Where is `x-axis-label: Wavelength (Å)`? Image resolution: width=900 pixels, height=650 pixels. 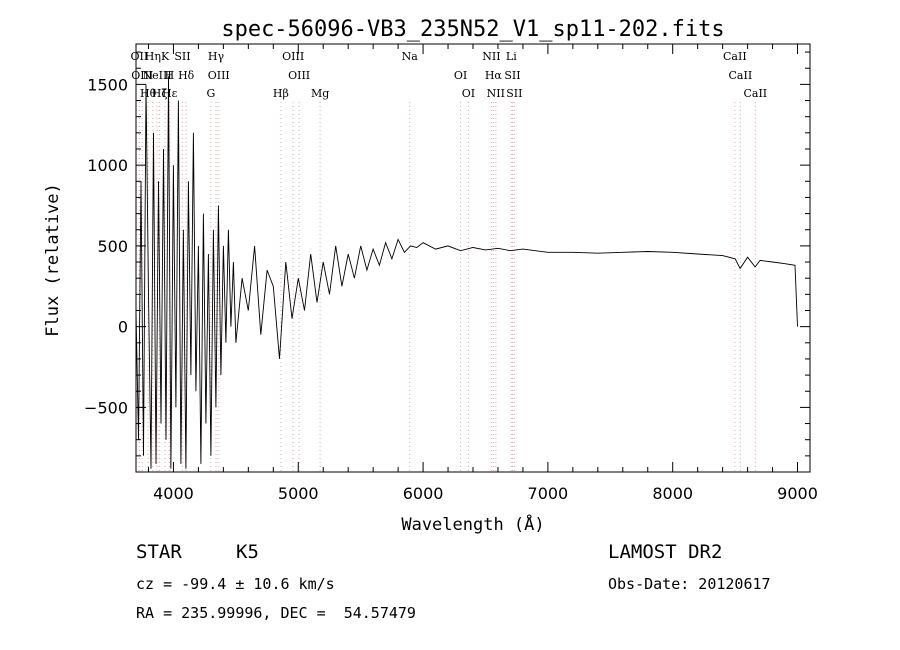 x-axis-label: Wavelength (Å) is located at coordinates (472, 524).